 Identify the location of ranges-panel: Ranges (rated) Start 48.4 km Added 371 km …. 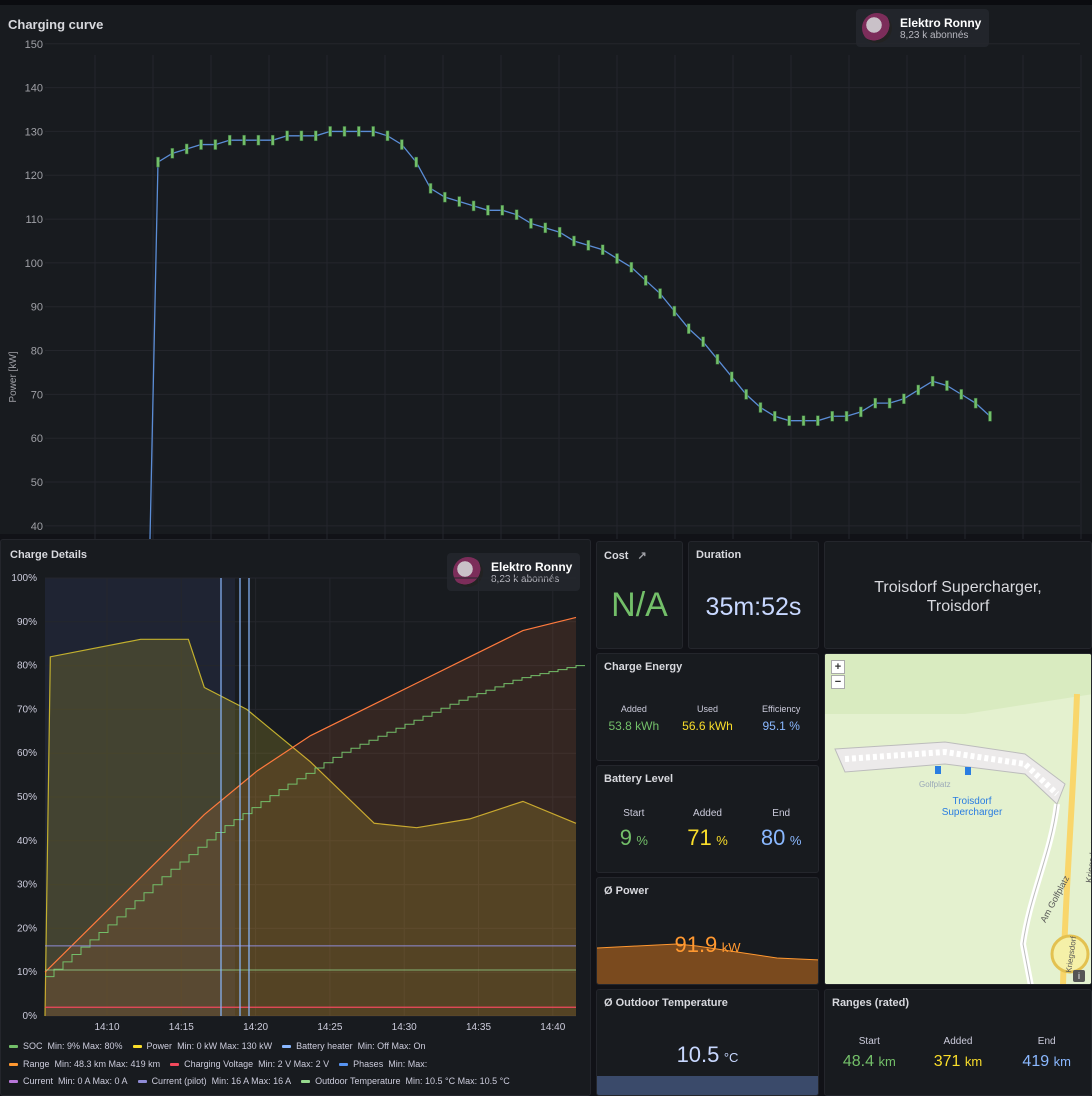
(958, 1042).